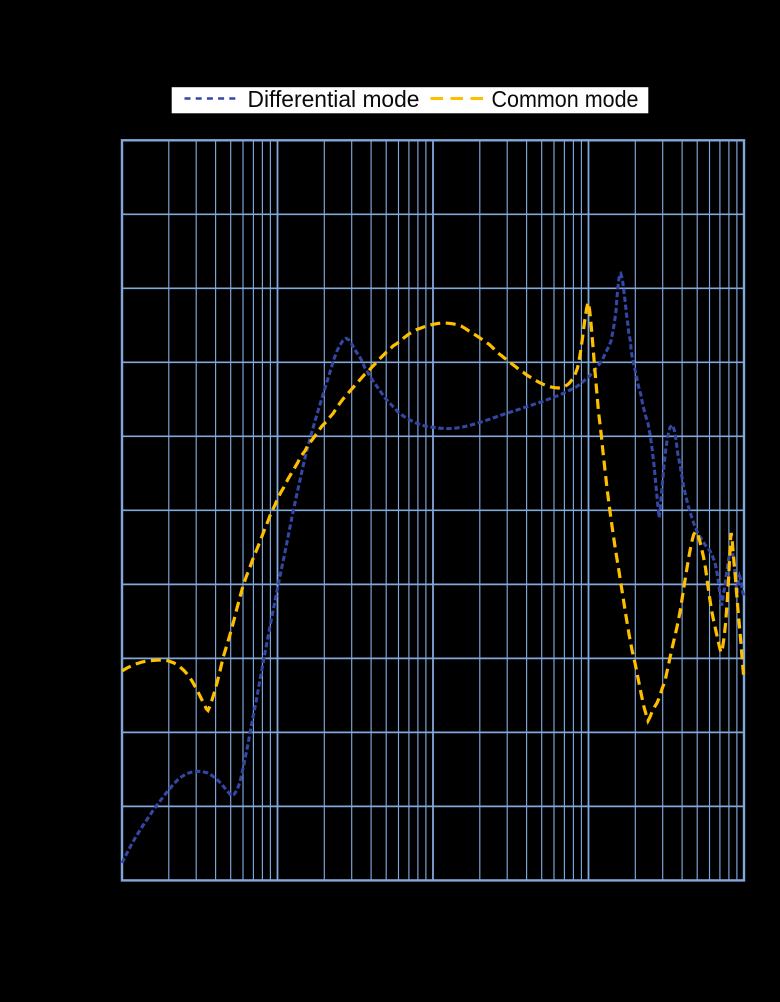 This screenshot has width=780, height=1002. Describe the element at coordinates (334, 99) in the screenshot. I see `svg-text: Differential mode` at that location.